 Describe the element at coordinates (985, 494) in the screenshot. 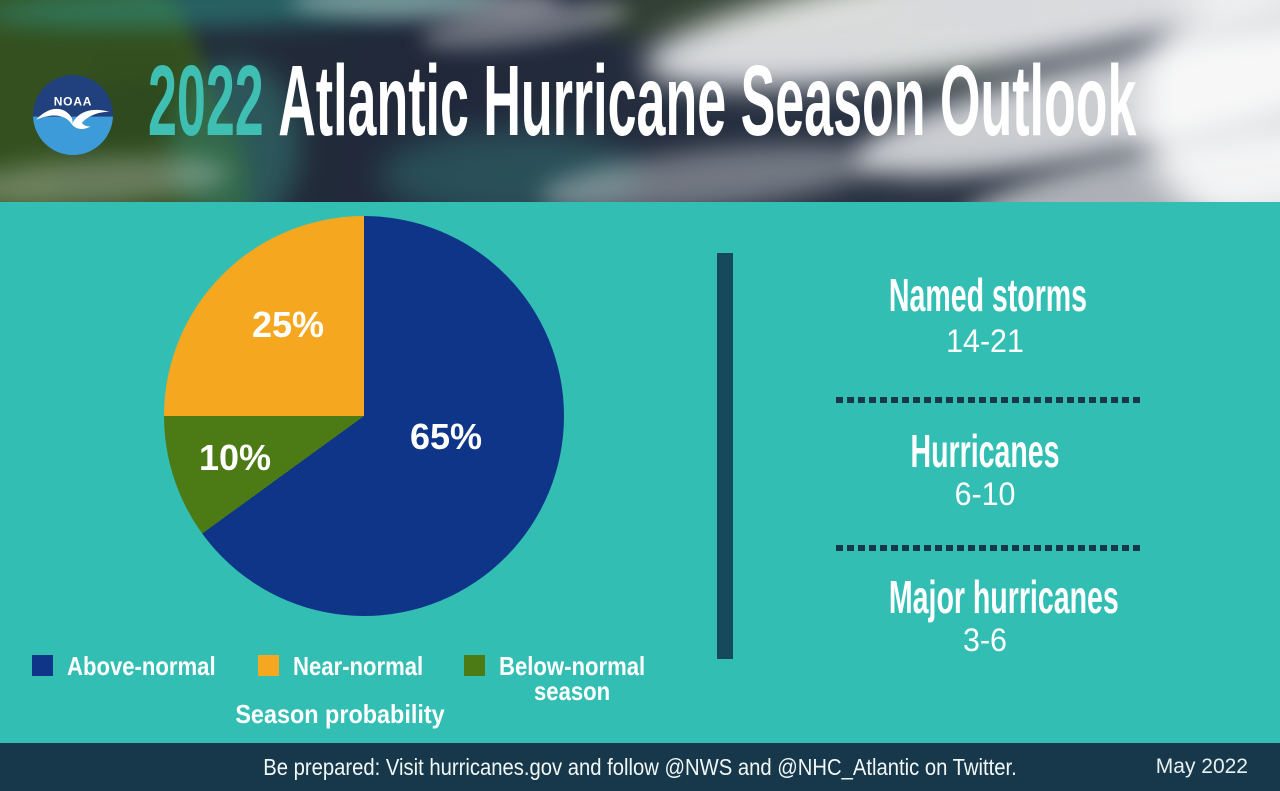

I see `stat-range-hurricanes: 6-10` at that location.